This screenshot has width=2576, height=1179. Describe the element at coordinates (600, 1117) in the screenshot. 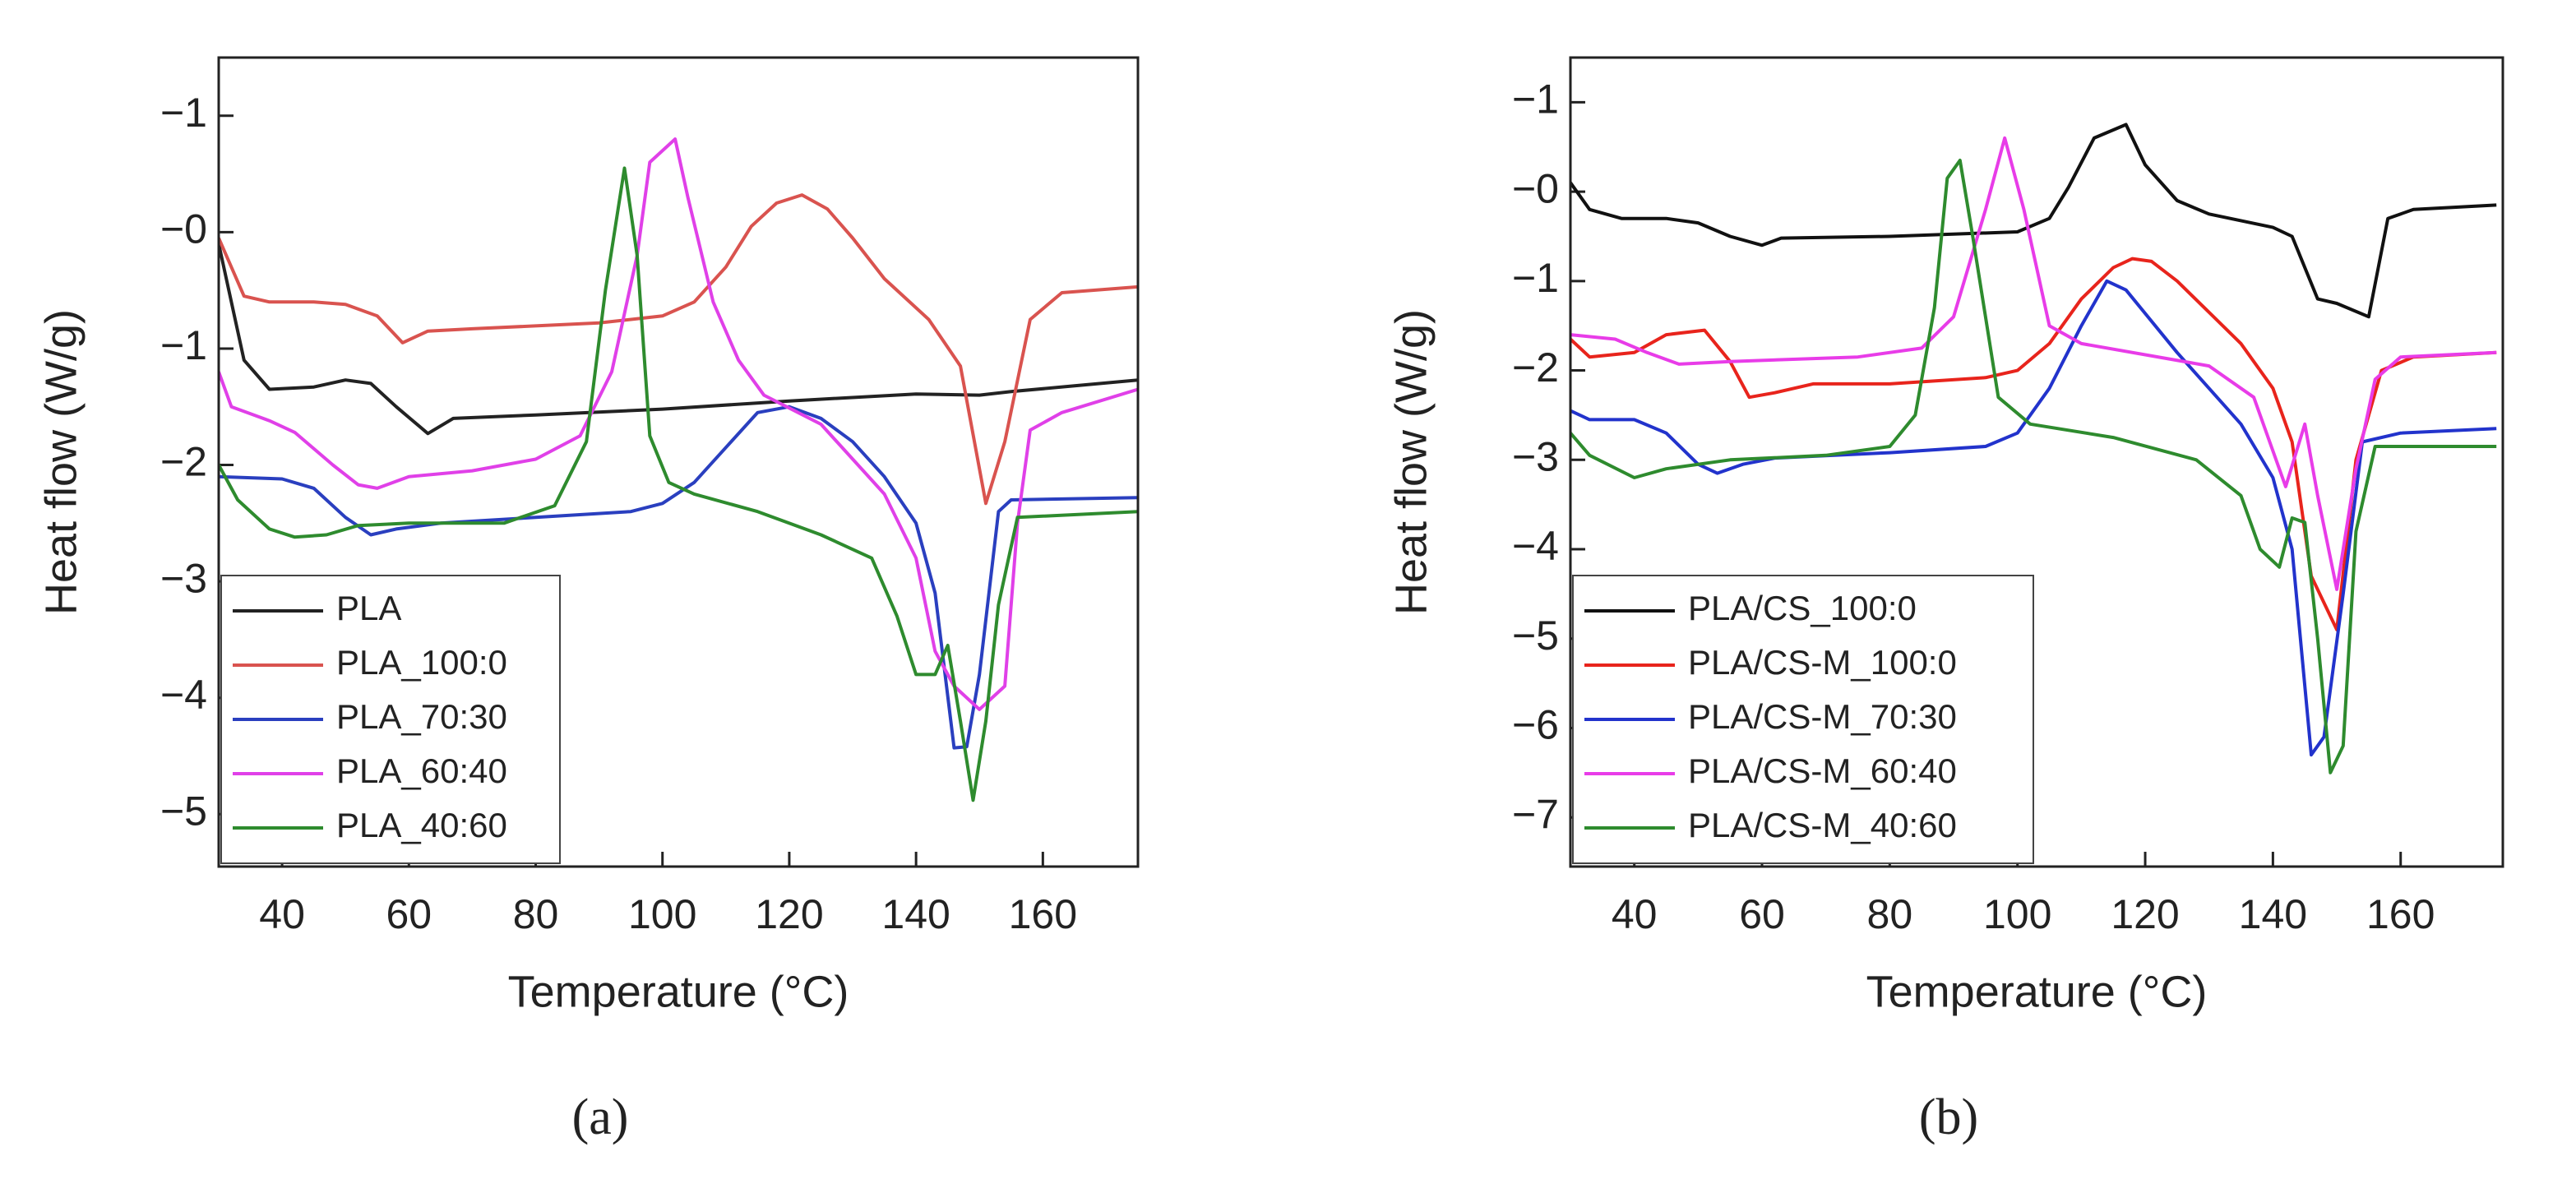

I see `panel-label: (a)` at that location.